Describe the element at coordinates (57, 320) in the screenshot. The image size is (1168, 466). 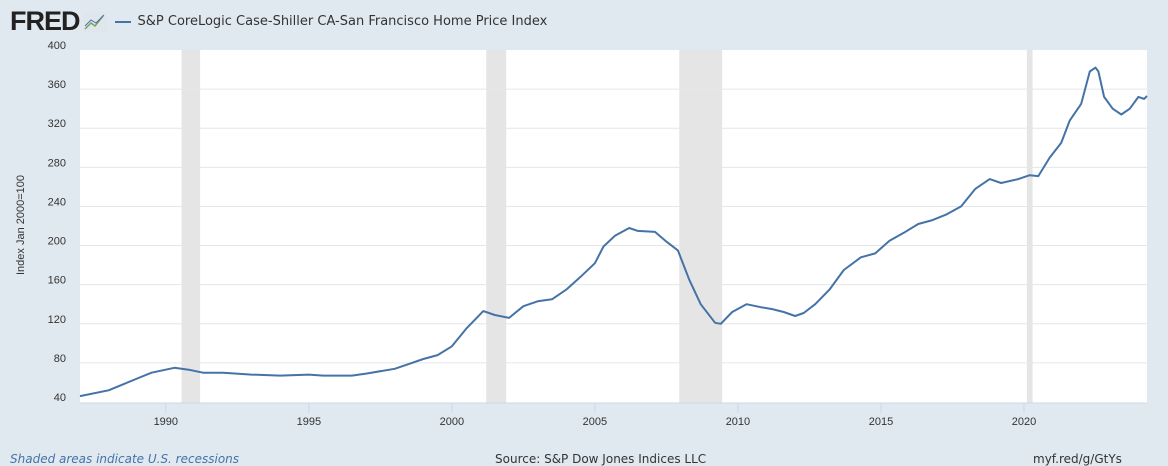
I see `y-tick-label: 120` at that location.